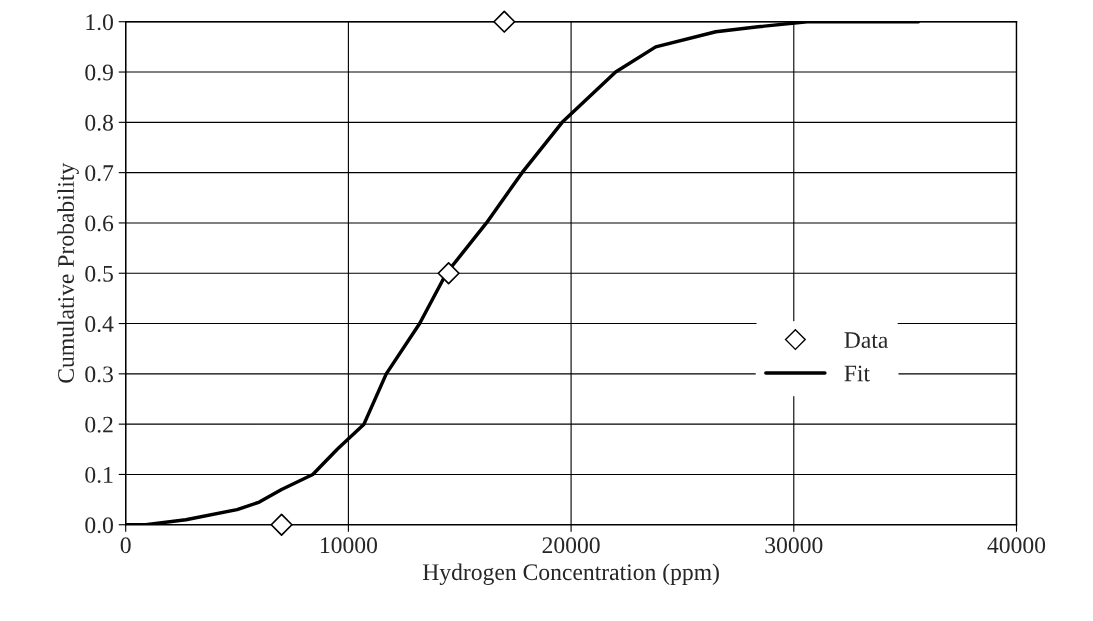 The height and width of the screenshot is (621, 1093). What do you see at coordinates (570, 574) in the screenshot?
I see `x-axis-title: Hydrogen Concentration (ppm)` at bounding box center [570, 574].